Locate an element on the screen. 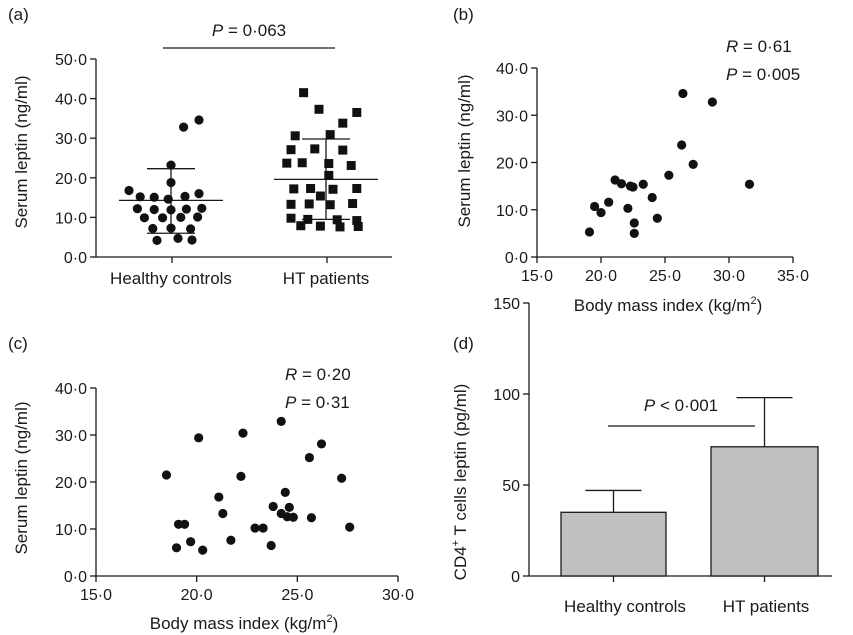 The width and height of the screenshot is (853, 635). panel-a-y-tick-label: 20·0 is located at coordinates (71, 179).